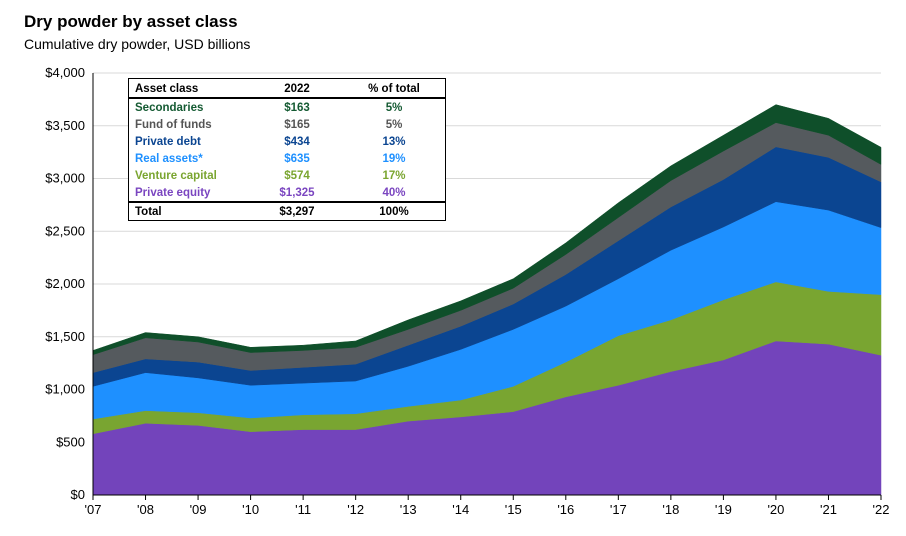  What do you see at coordinates (168, 141) in the screenshot?
I see `legend-name: Private debt` at bounding box center [168, 141].